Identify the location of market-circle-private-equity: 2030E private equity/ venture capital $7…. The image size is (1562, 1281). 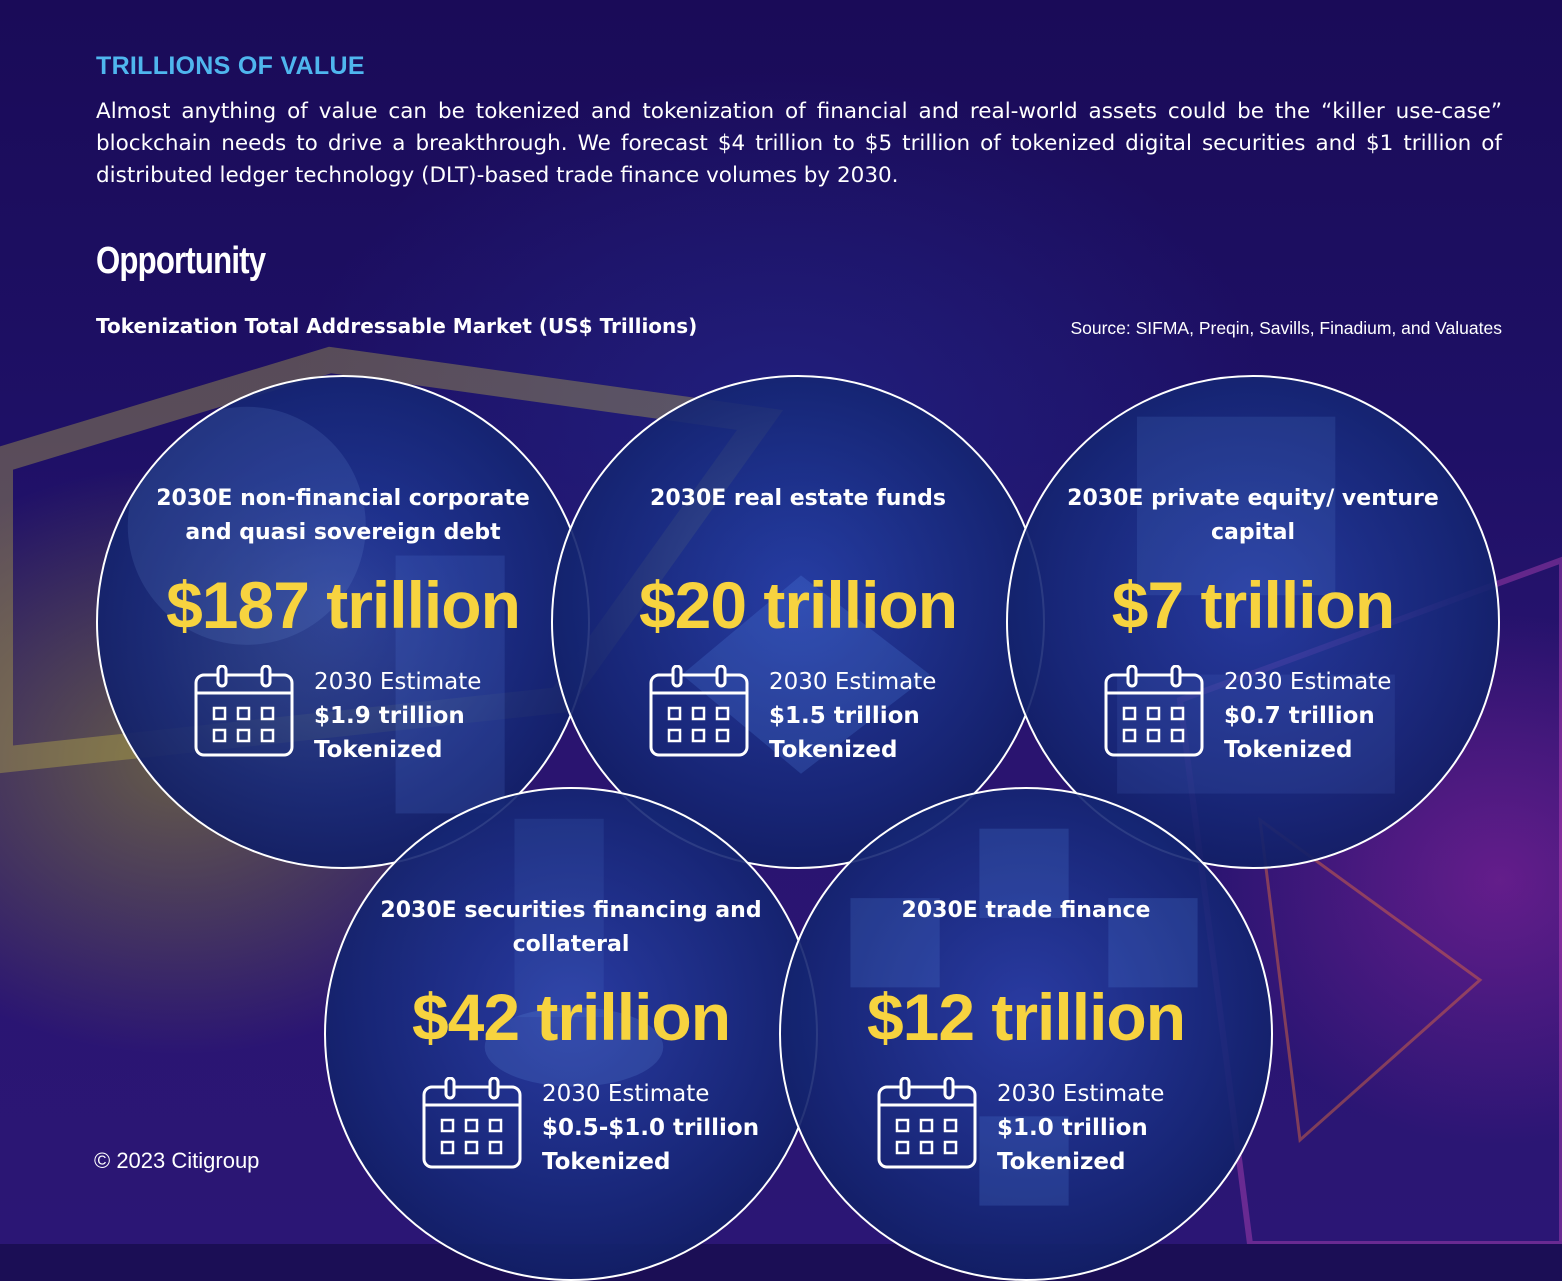
(1253, 622).